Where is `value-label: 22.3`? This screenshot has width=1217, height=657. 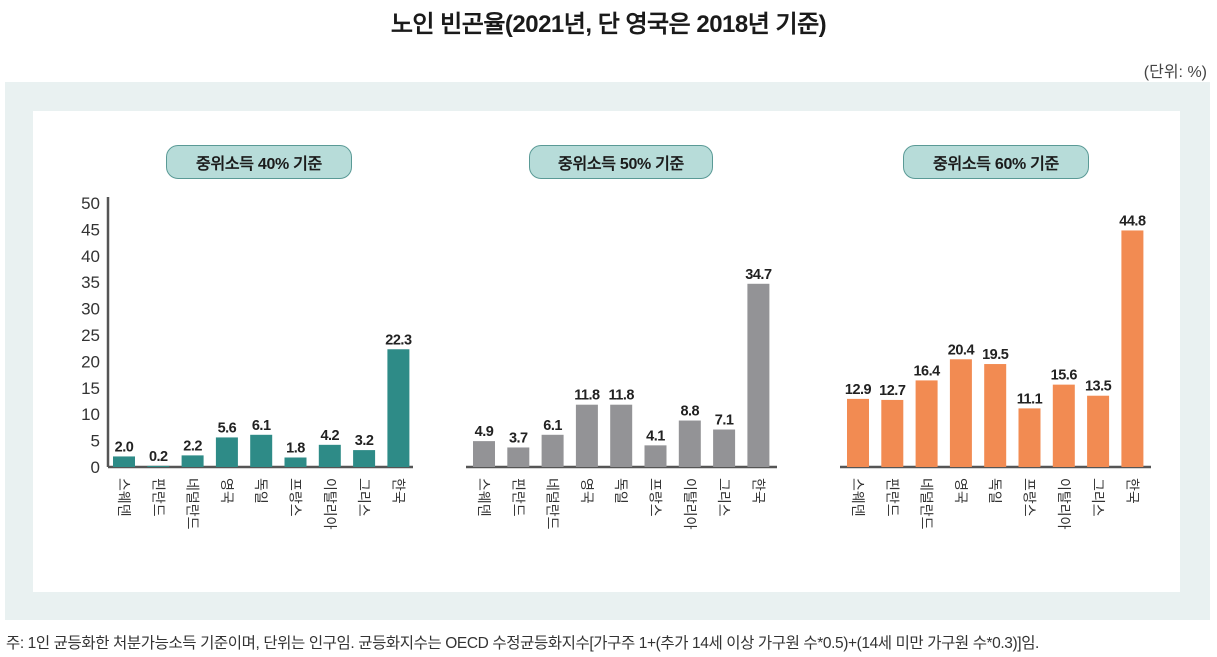
value-label: 22.3 is located at coordinates (398, 340).